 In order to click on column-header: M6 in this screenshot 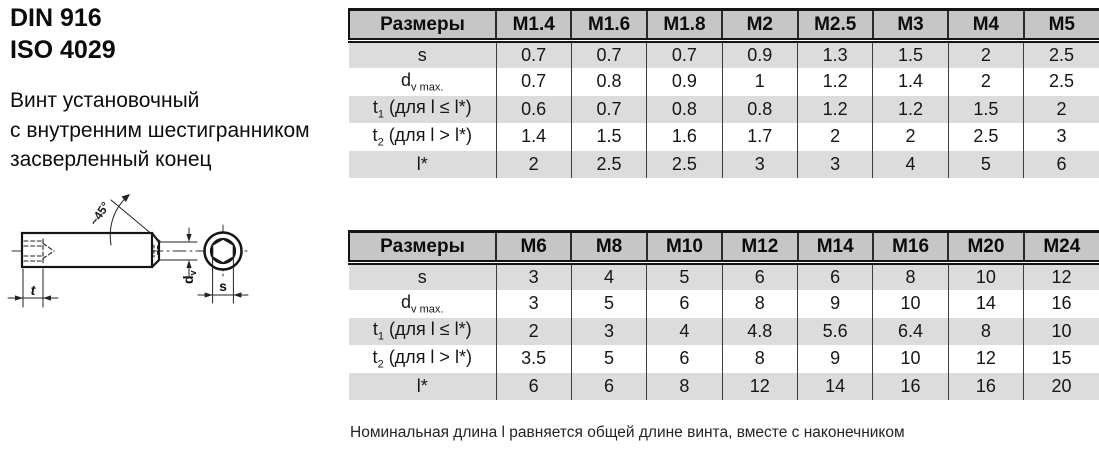, I will do `click(533, 248)`.